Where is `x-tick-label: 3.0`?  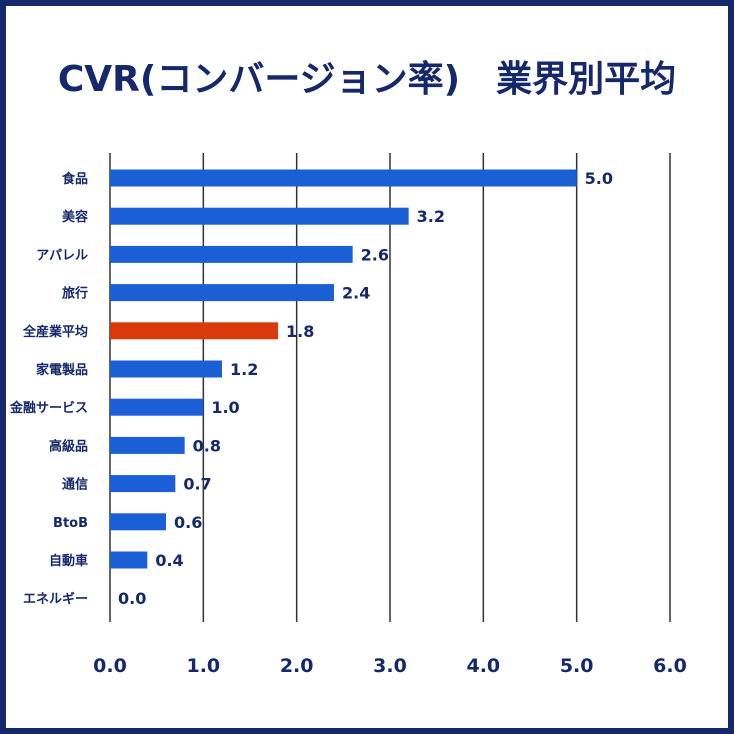 x-tick-label: 3.0 is located at coordinates (390, 666).